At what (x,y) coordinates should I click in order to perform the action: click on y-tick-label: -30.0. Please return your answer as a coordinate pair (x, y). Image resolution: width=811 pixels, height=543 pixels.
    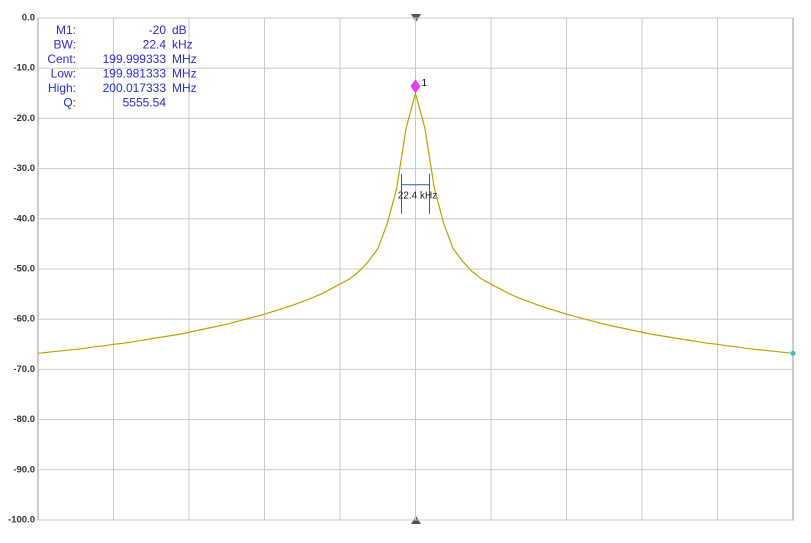
    Looking at the image, I should click on (24, 168).